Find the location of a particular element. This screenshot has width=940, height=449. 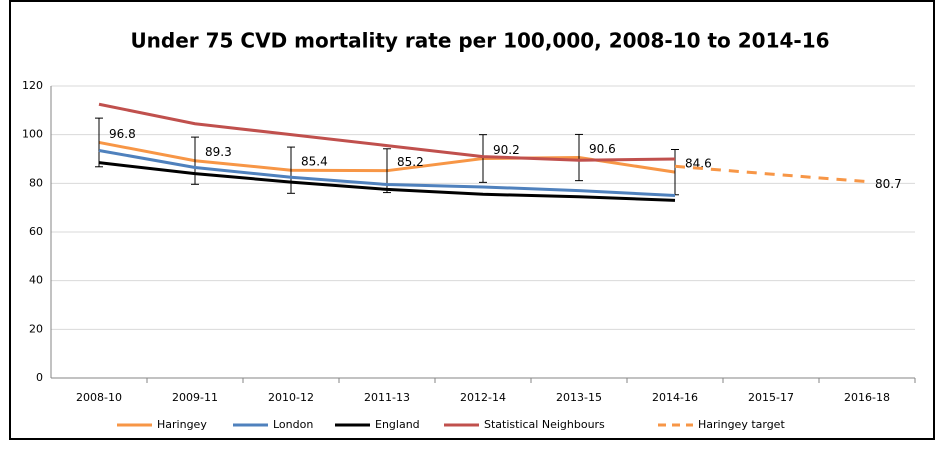

data-label: 90.6 is located at coordinates (602, 149).